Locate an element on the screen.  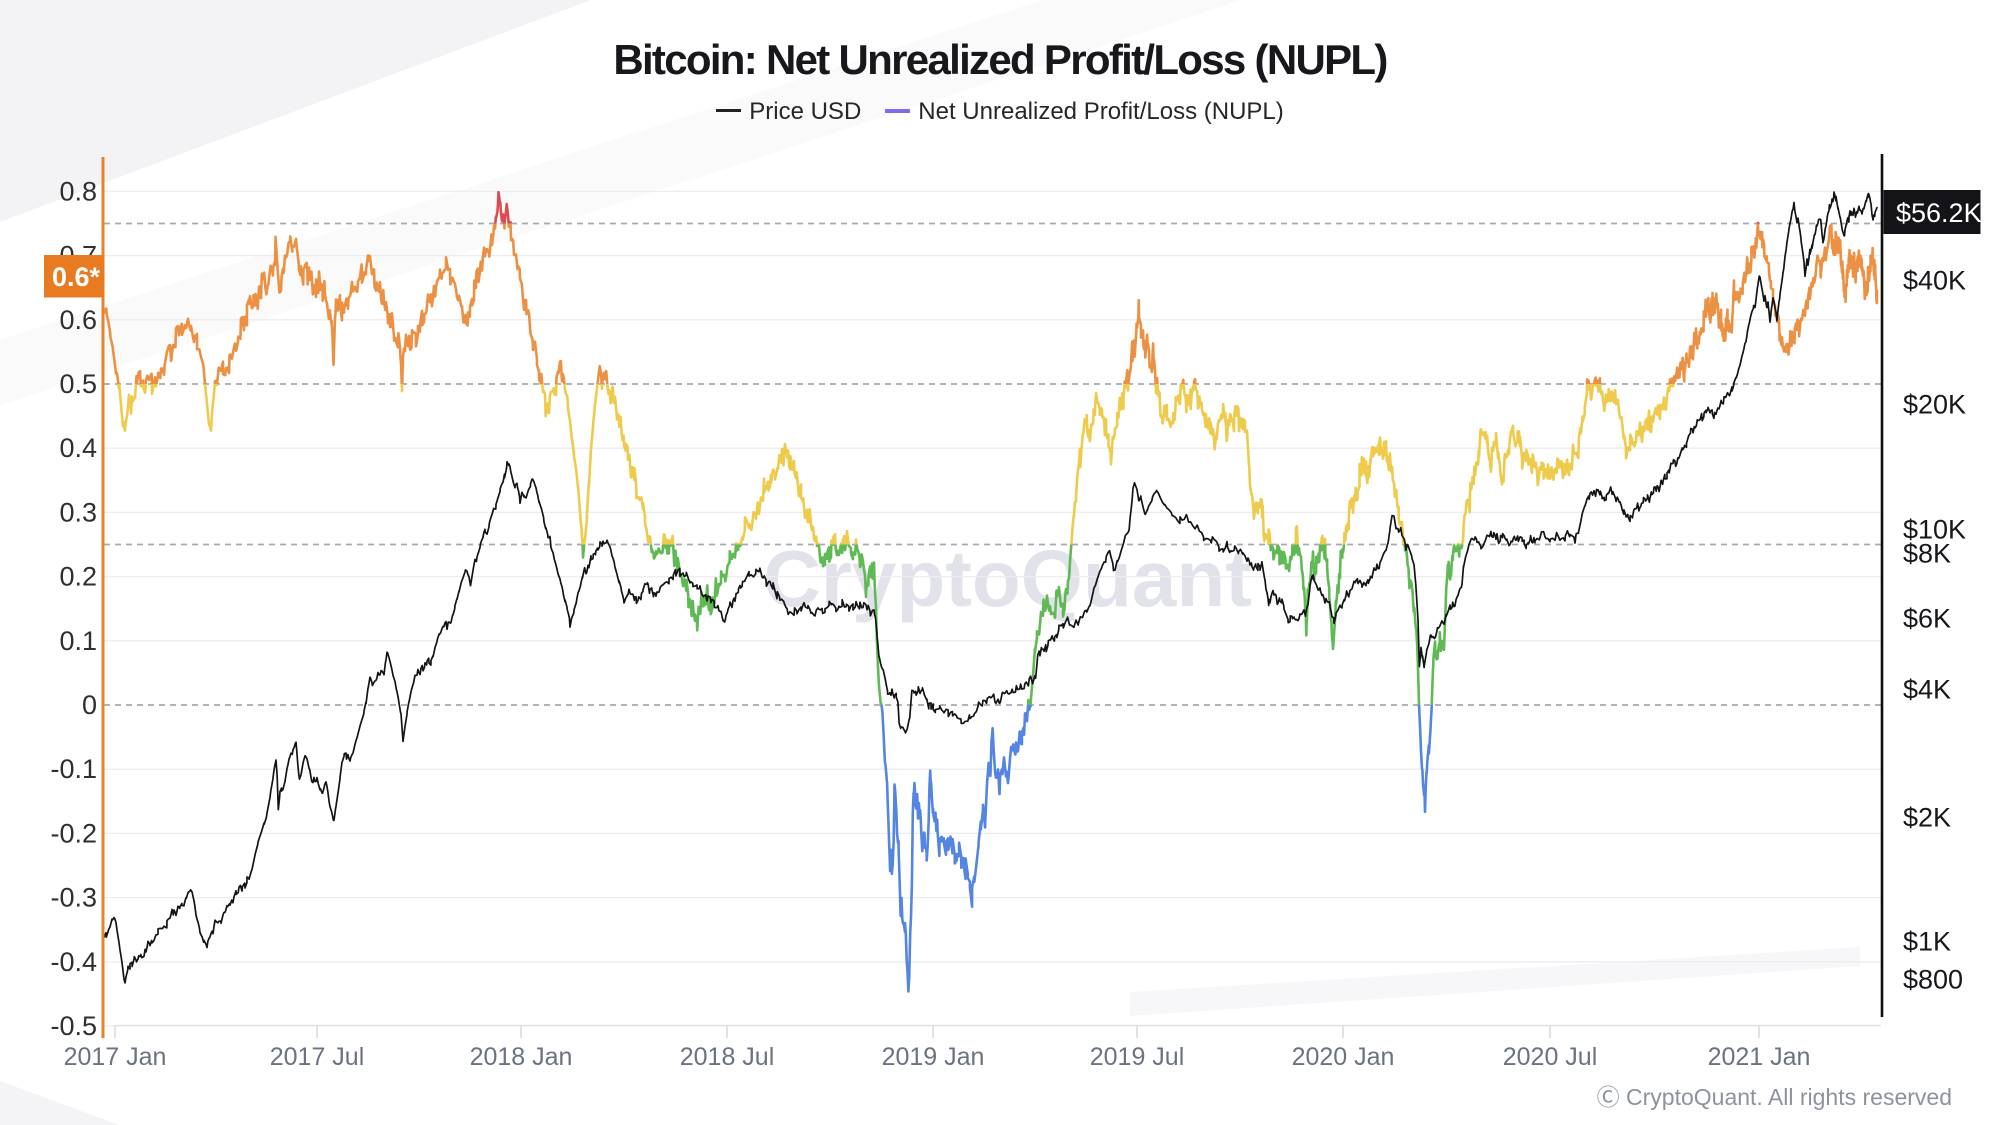
svg-text: 0.4 is located at coordinates (78, 448).